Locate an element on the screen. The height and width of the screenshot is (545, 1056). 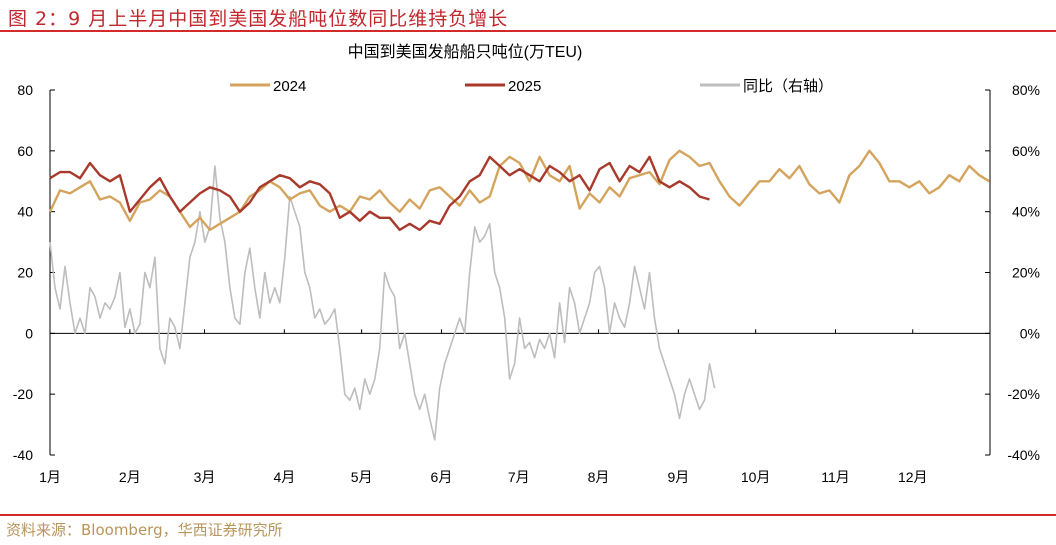
x-tick-label: 6月 is located at coordinates (442, 477).